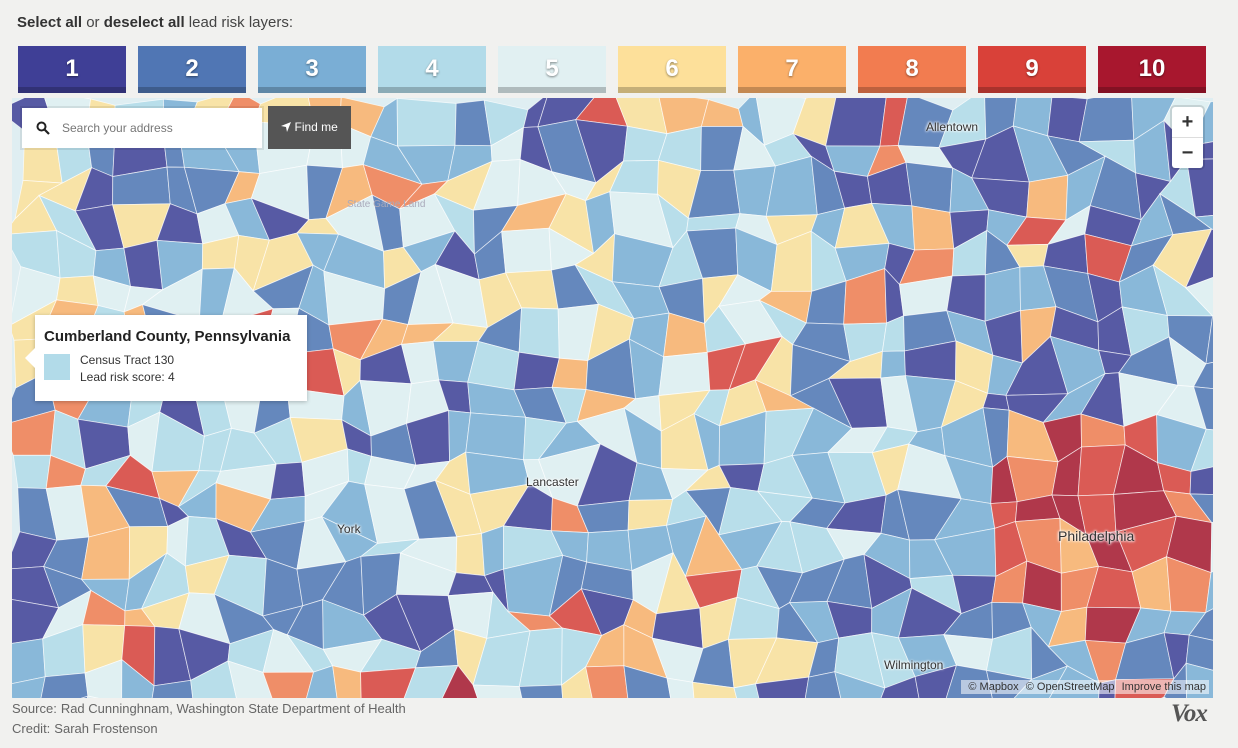 This screenshot has width=1238, height=748. Describe the element at coordinates (1187, 122) in the screenshot. I see `zoom-in: +` at that location.